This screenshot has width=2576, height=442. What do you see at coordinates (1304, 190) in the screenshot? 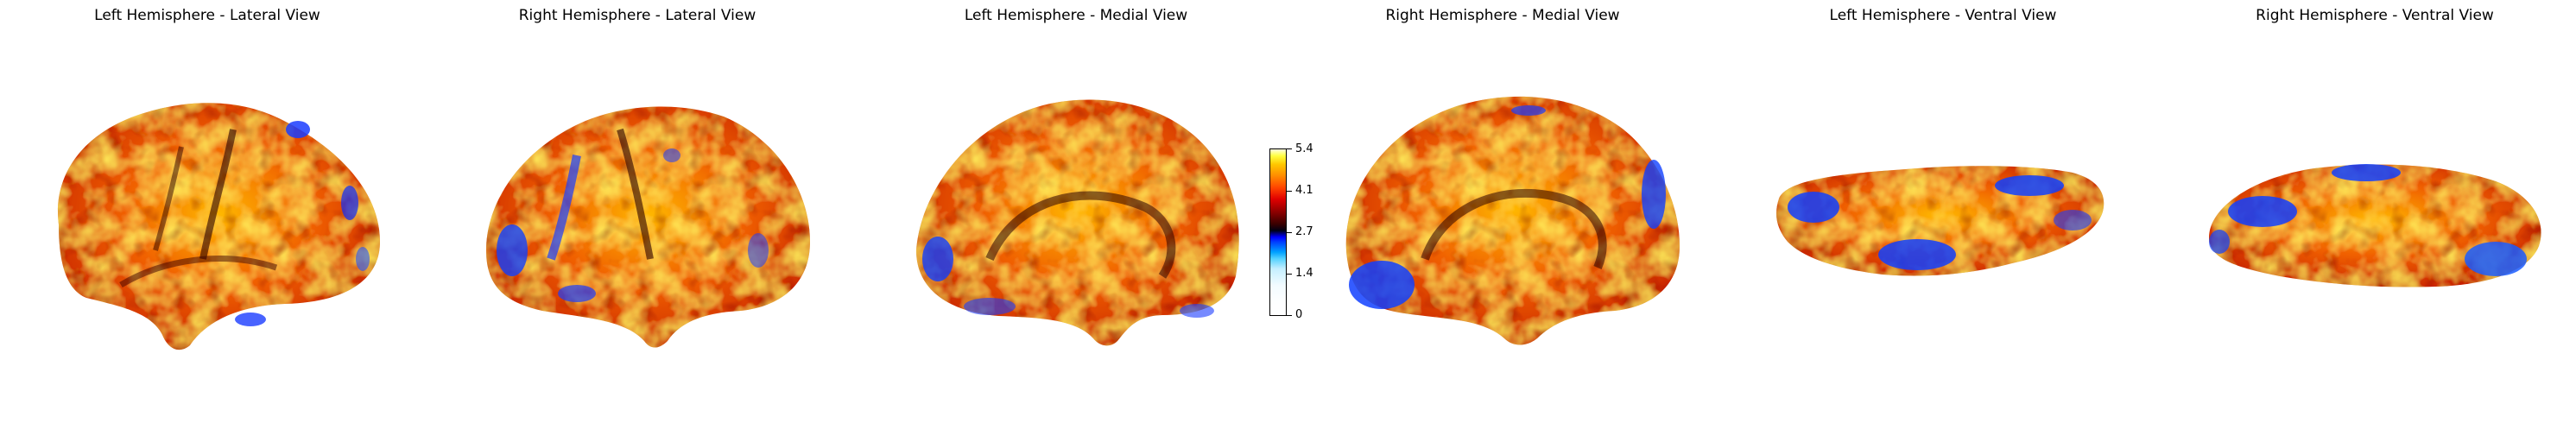
I see `colorbar-label: 4.1` at bounding box center [1304, 190].